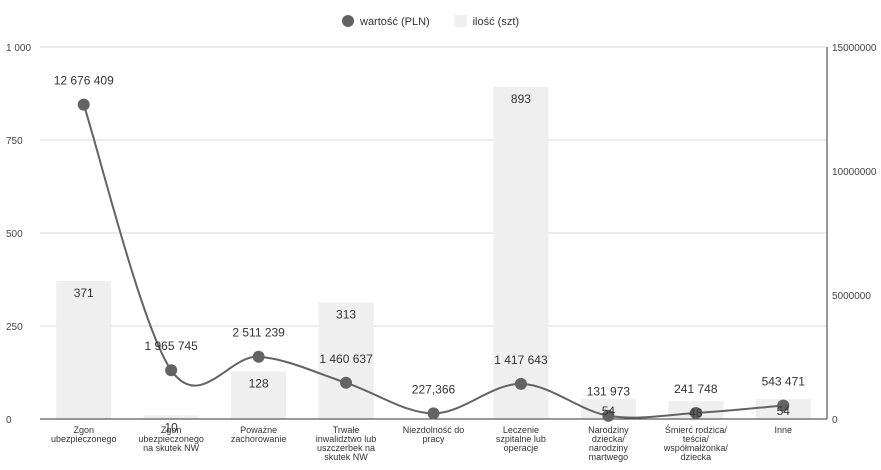 The image size is (881, 470). I want to click on legend-label: ilość (szt), so click(496, 22).